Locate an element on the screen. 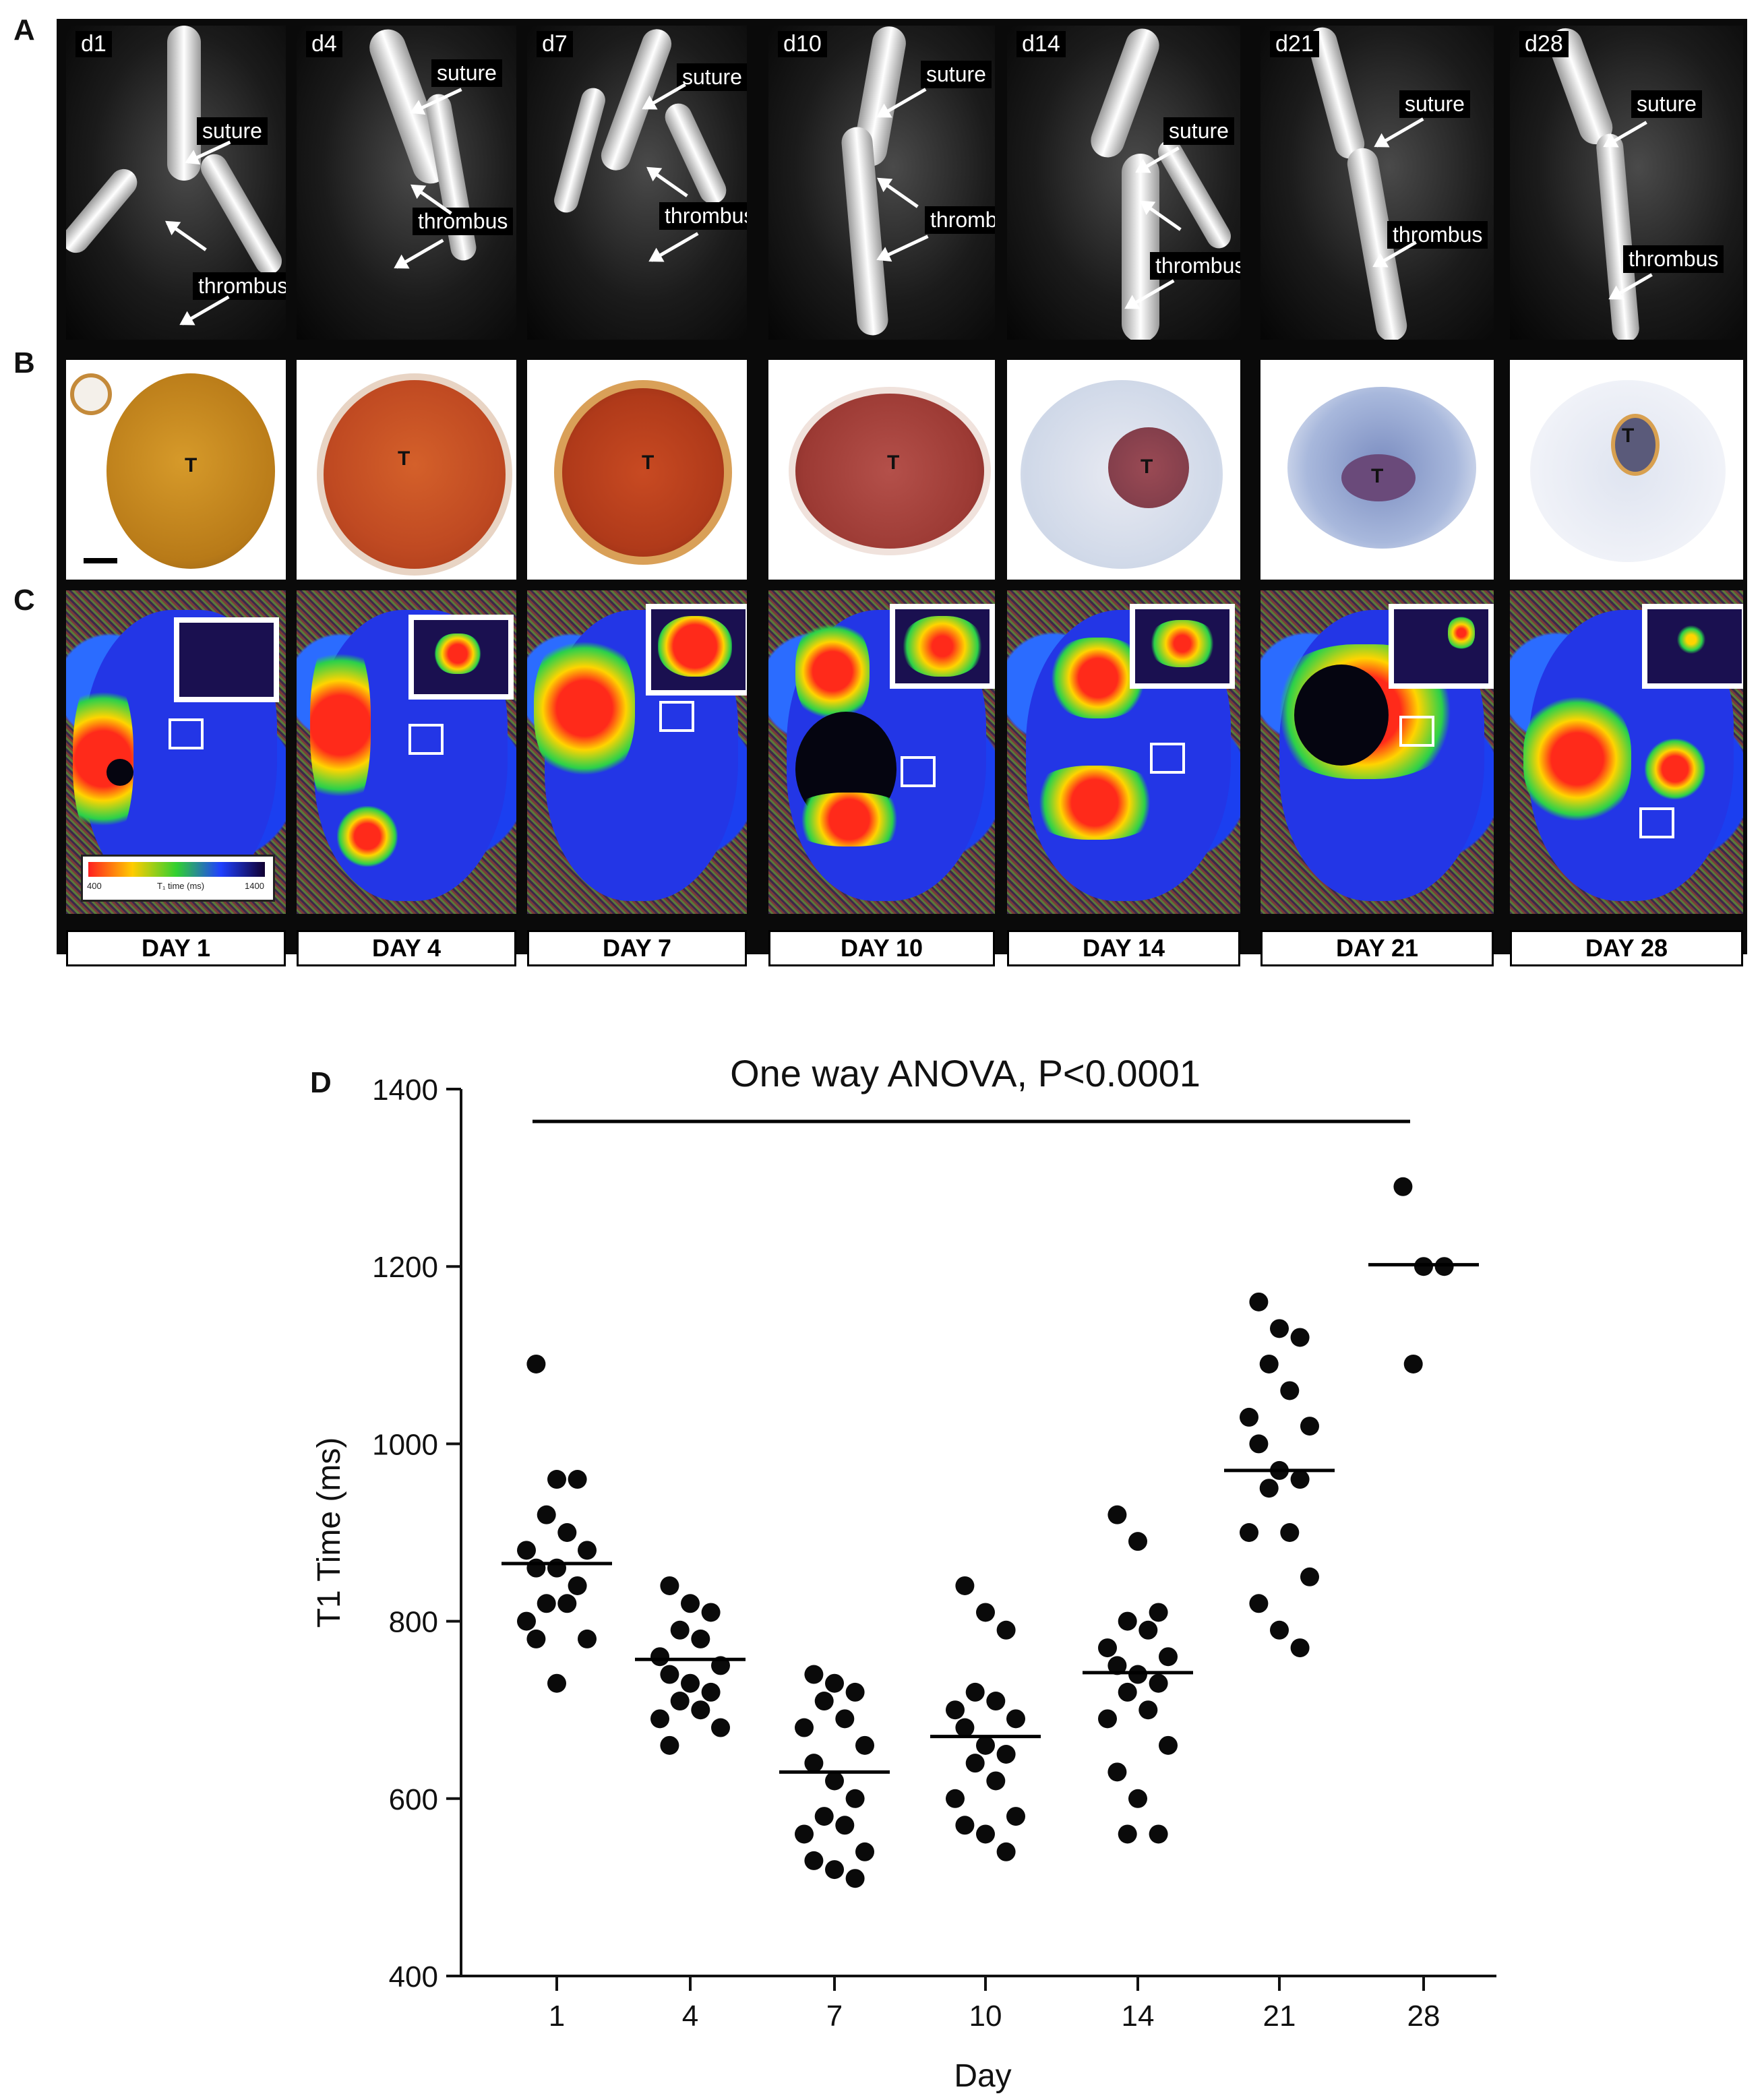 The image size is (1762, 2100). x-ticks: 1 4 7 10 14 21 28 is located at coordinates (994, 2004).